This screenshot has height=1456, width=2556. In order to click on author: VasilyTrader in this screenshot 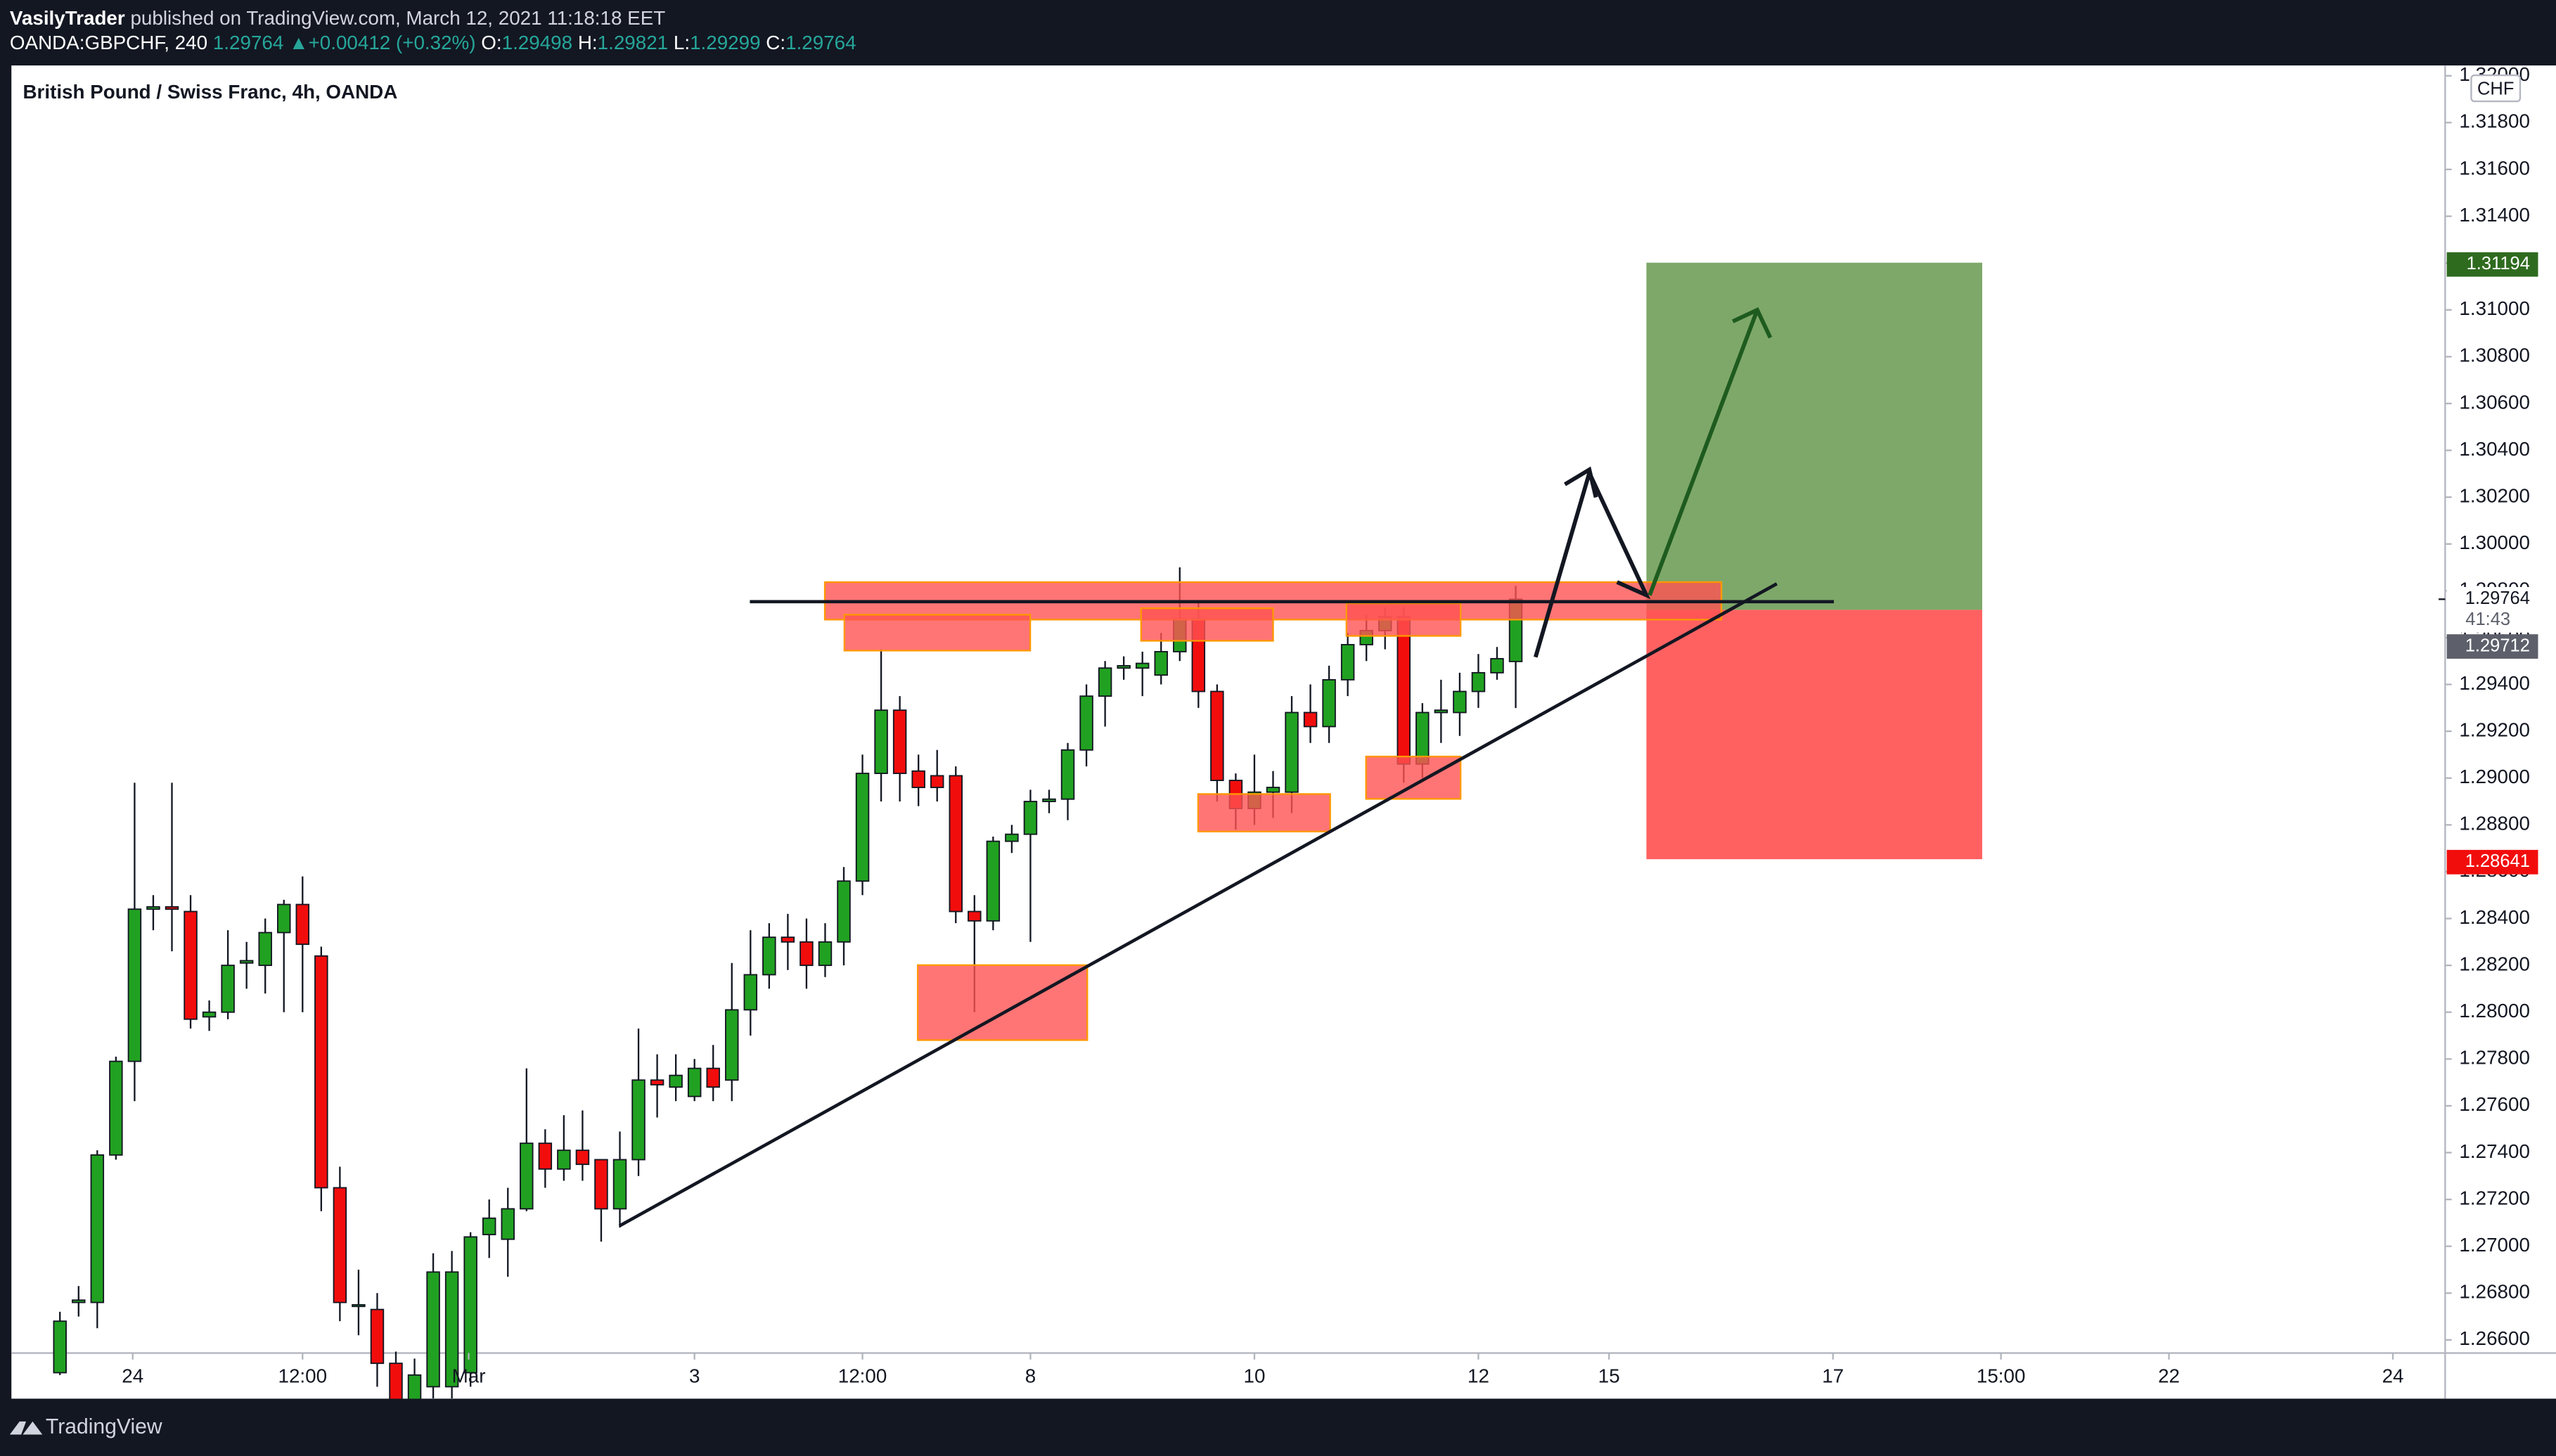, I will do `click(67, 19)`.